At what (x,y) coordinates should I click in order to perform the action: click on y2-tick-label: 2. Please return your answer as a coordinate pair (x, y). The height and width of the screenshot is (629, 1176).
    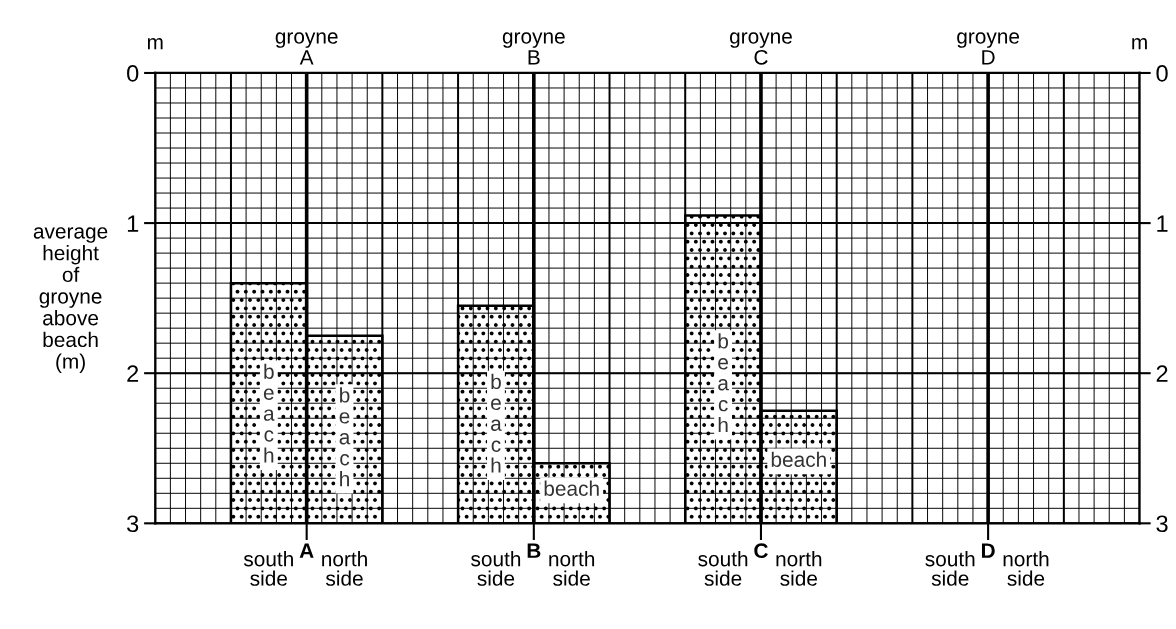
    Looking at the image, I should click on (1162, 373).